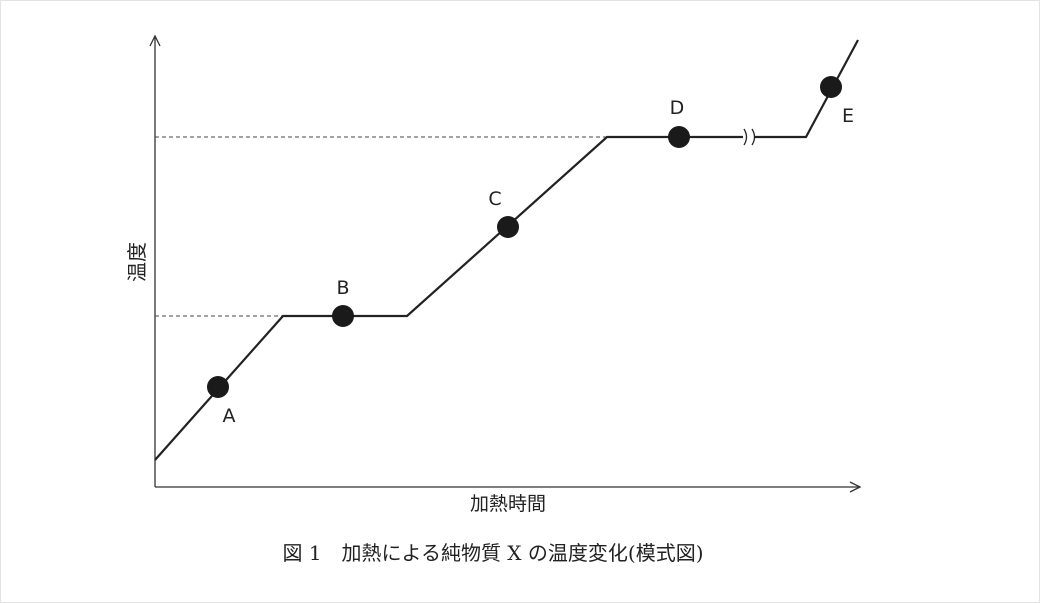 This screenshot has width=1040, height=603. I want to click on point-label: C, so click(494, 199).